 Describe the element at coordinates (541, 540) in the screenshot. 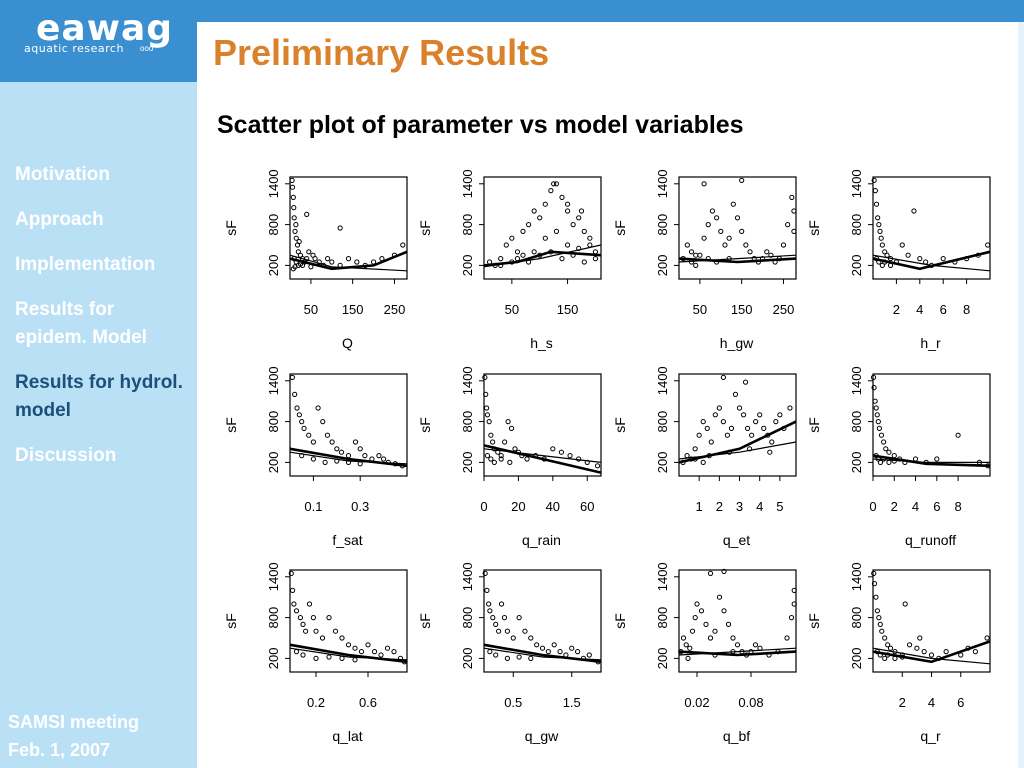

I see `x-axis-label: q_rain` at that location.